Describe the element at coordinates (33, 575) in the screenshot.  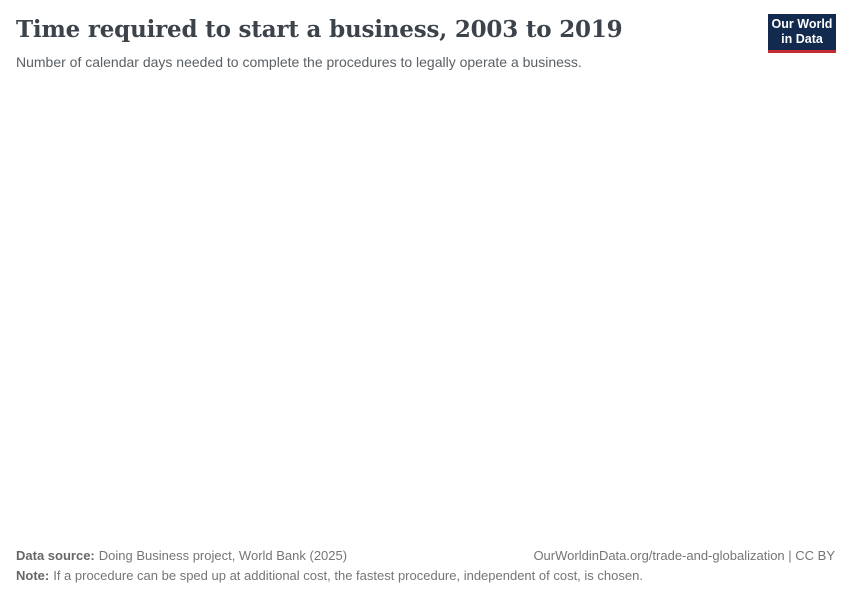
I see `note-label: Note:` at that location.